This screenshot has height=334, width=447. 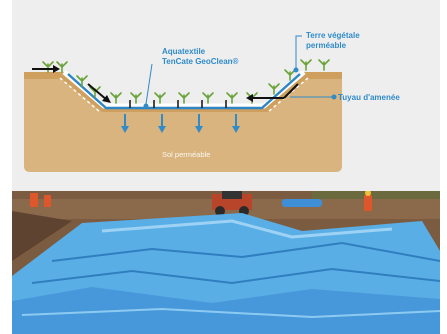 I want to click on label-pipe: Tuyau d'amenée, so click(x=369, y=97).